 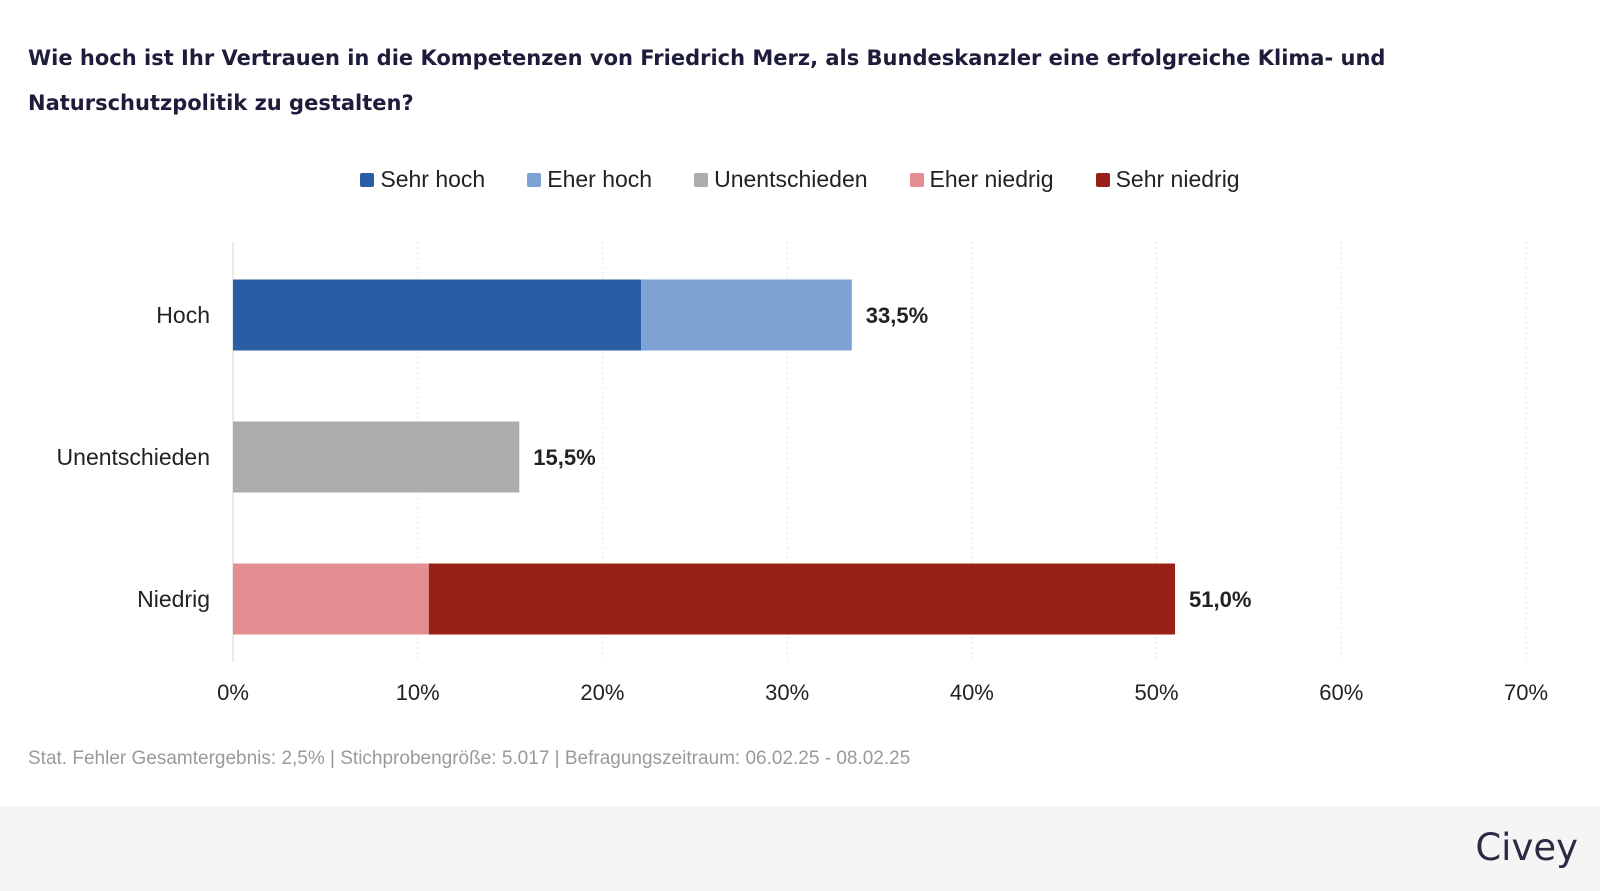 I want to click on footer-bar: Civey, so click(x=800, y=848).